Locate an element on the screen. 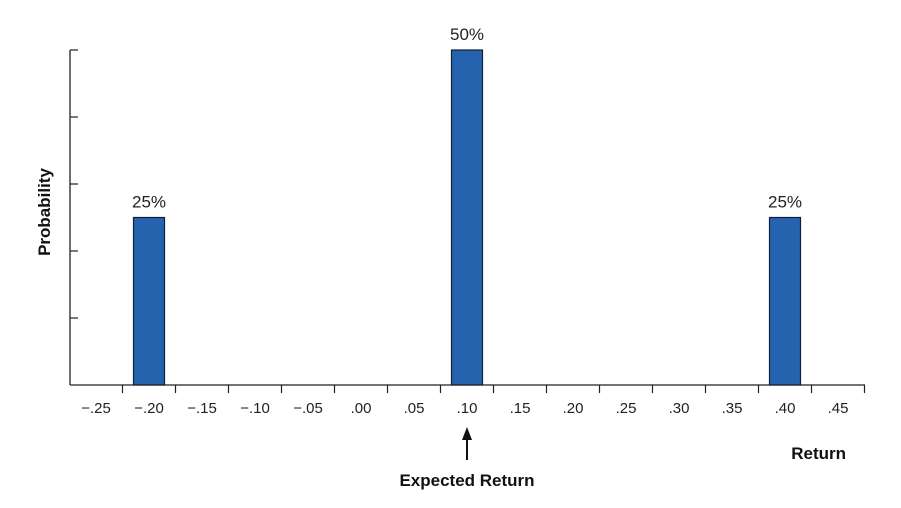  x-tick-label: .15 is located at coordinates (520, 408).